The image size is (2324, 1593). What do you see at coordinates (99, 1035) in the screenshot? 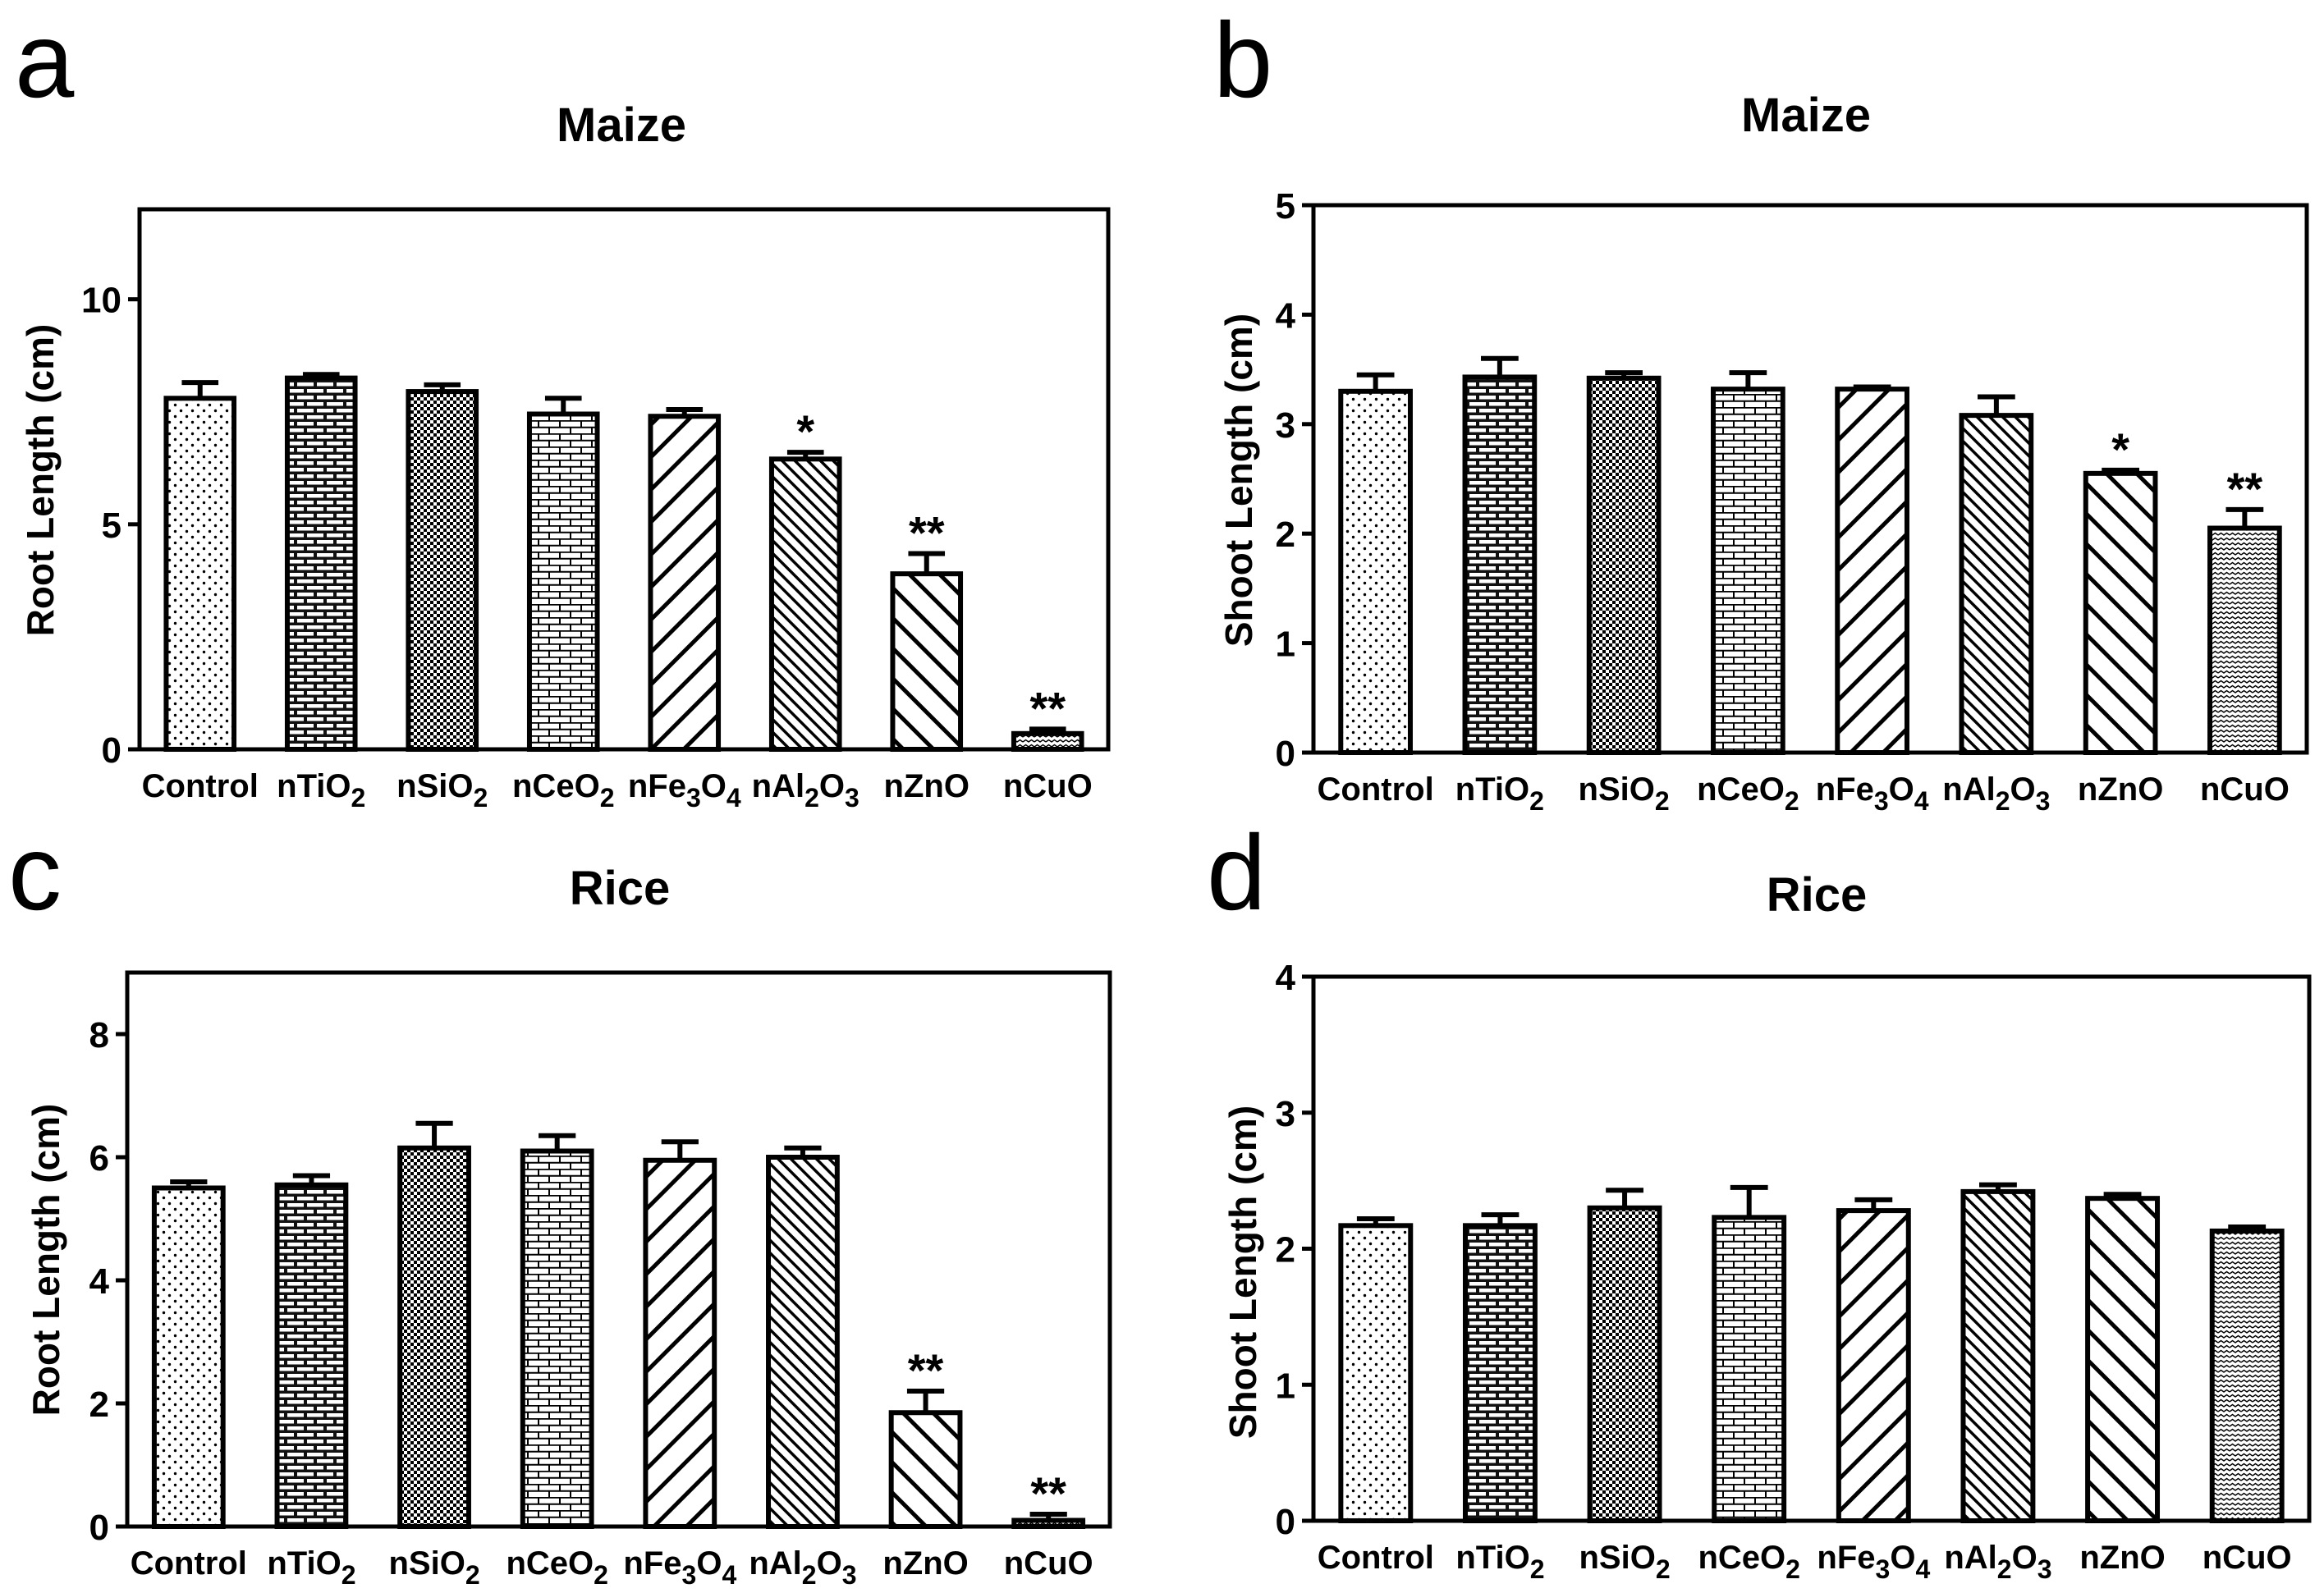
I see `y-tick-label: 8` at bounding box center [99, 1035].